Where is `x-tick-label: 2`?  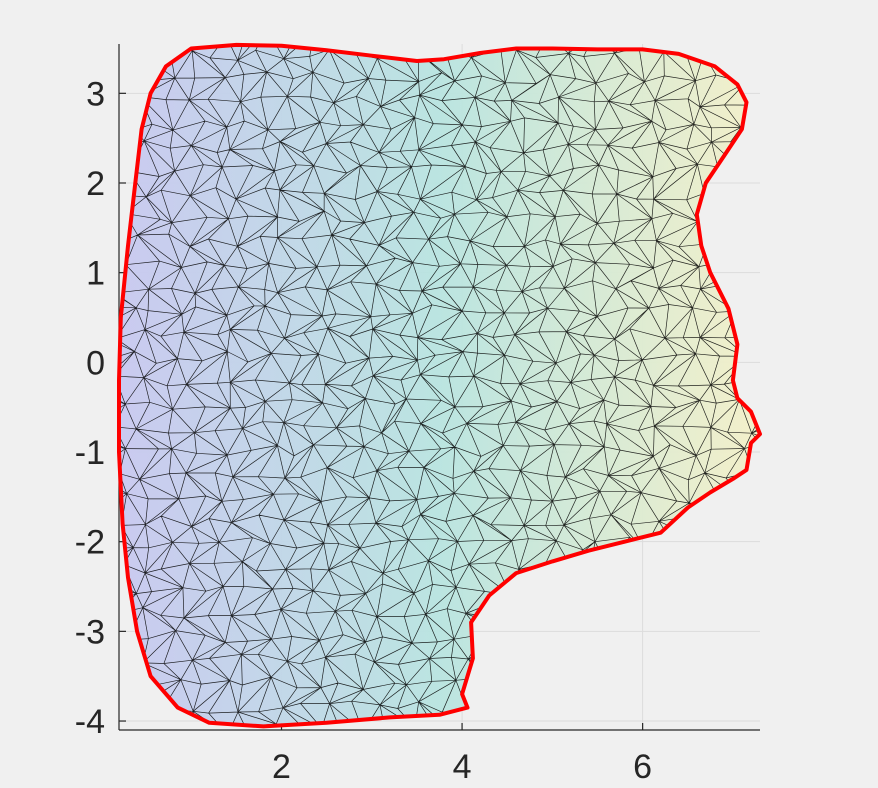 x-tick-label: 2 is located at coordinates (281, 767).